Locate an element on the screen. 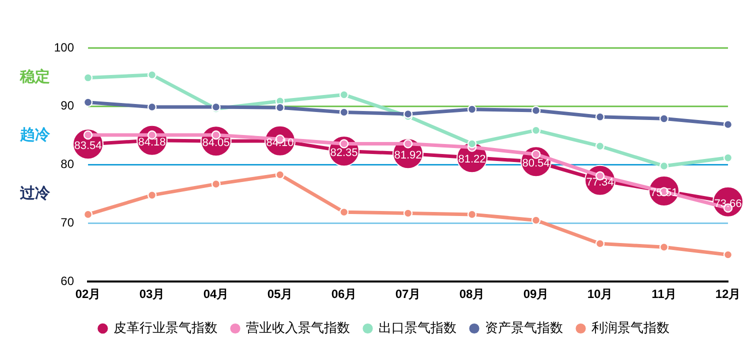  x-tick-label: 11月 is located at coordinates (664, 294).